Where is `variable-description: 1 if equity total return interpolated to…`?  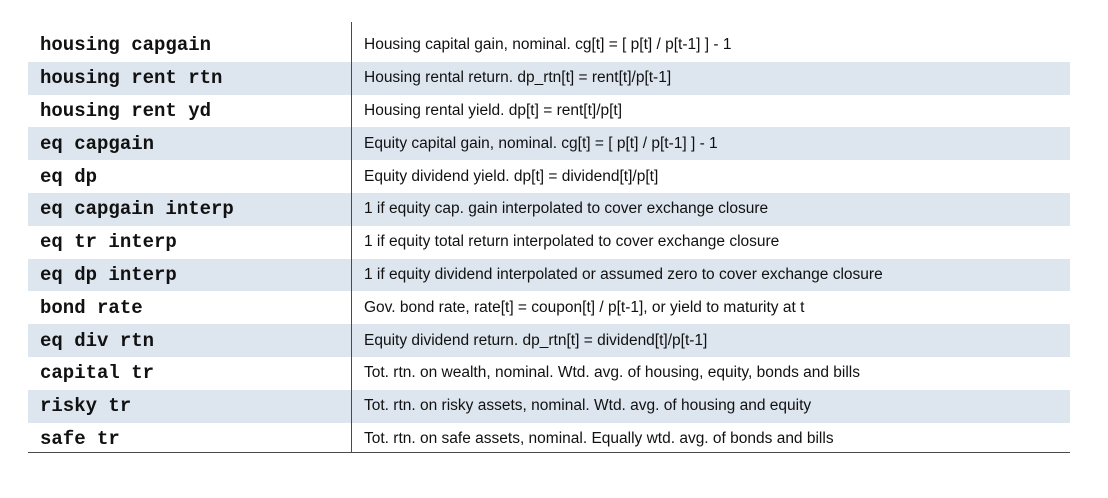
variable-description: 1 if equity total return interpolated to… is located at coordinates (572, 242).